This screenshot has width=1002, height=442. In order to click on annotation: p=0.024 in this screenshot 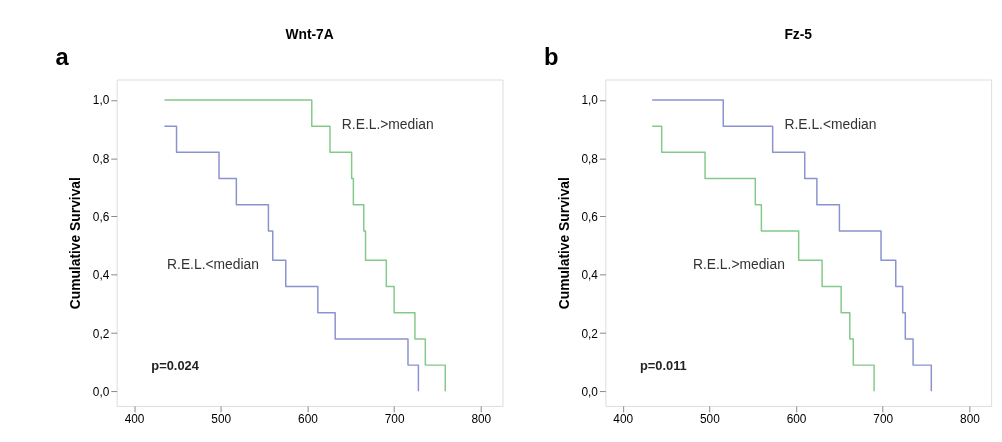, I will do `click(175, 366)`.